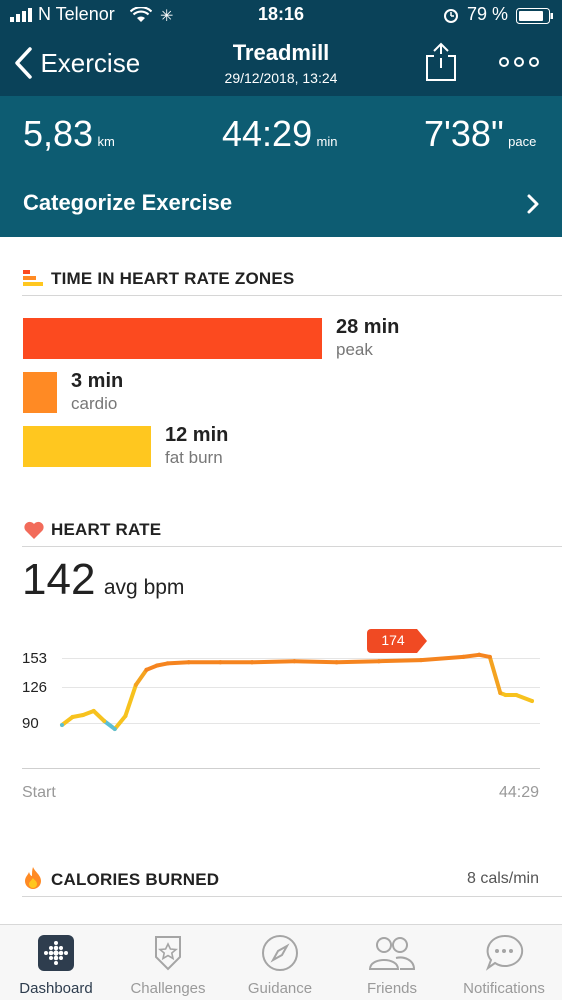 The width and height of the screenshot is (562, 1000). What do you see at coordinates (535, 18) in the screenshot?
I see `battery-icon` at bounding box center [535, 18].